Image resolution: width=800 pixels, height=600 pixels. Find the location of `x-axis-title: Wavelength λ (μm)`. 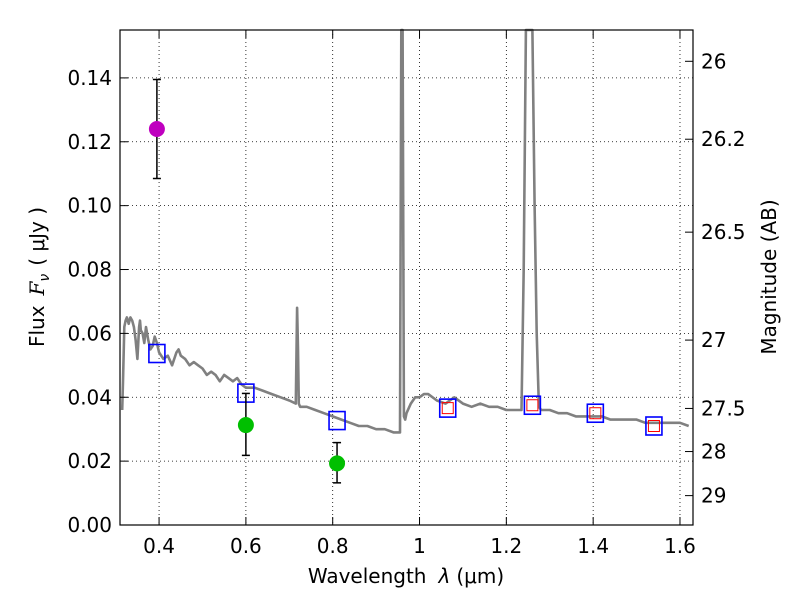

x-axis-title: Wavelength λ (μm) is located at coordinates (406, 576).